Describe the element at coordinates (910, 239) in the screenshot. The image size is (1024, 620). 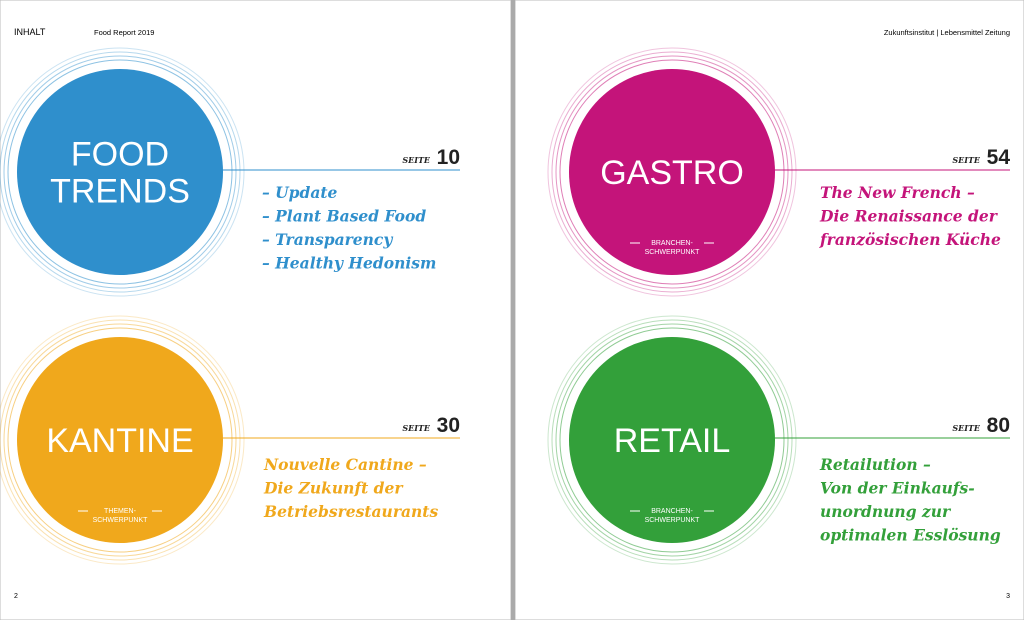
I see `section-item: französischen Küche` at that location.